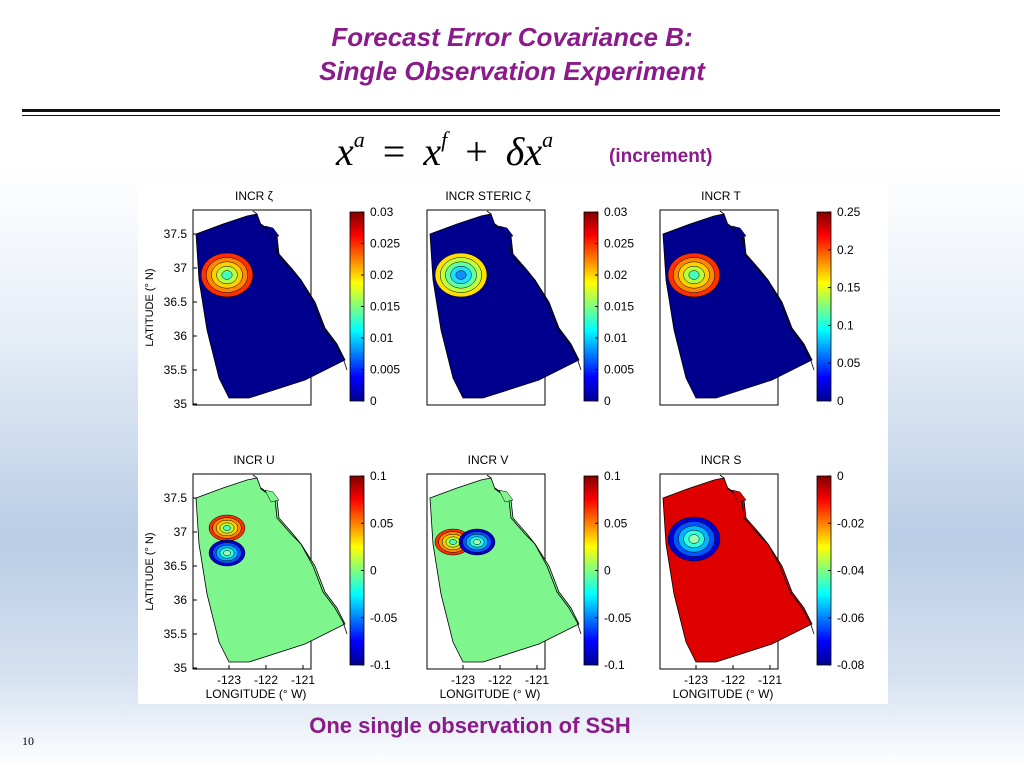 This screenshot has width=1024, height=768. I want to click on colorbar-tick-label: -0.05, so click(618, 618).